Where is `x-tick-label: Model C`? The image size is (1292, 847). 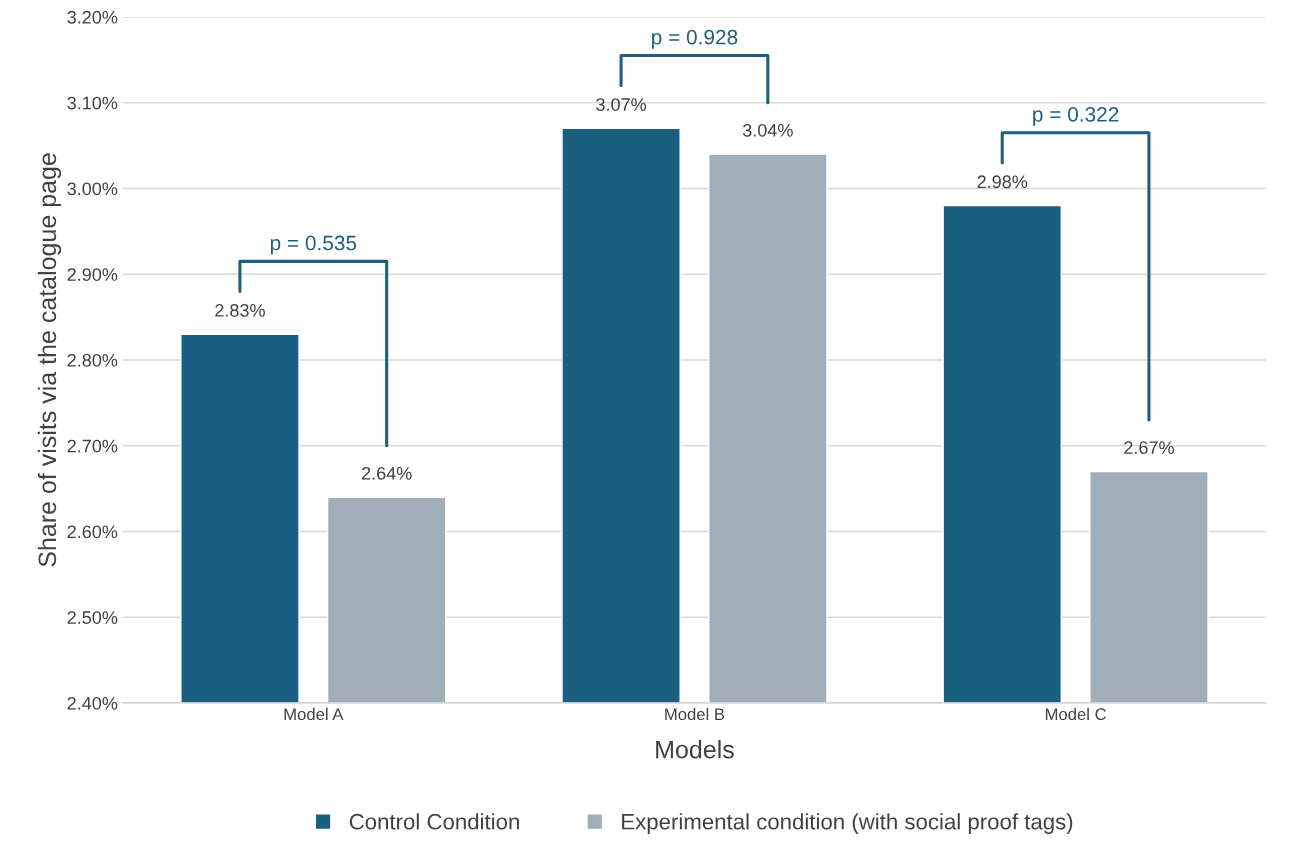
x-tick-label: Model C is located at coordinates (1075, 714).